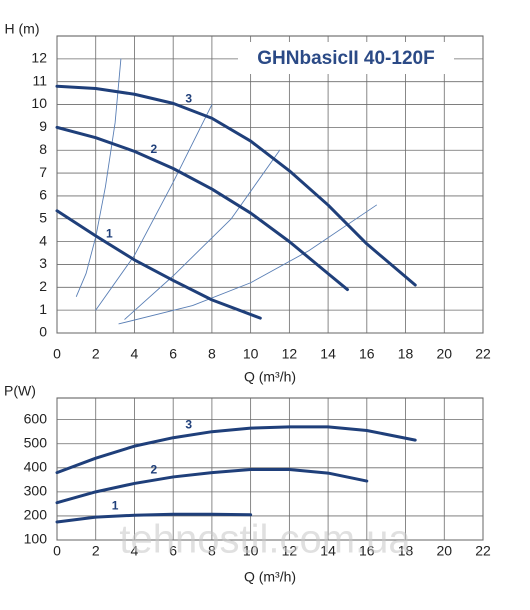 This screenshot has height=610, width=530. I want to click on y-tick-label: 11, so click(39, 80).